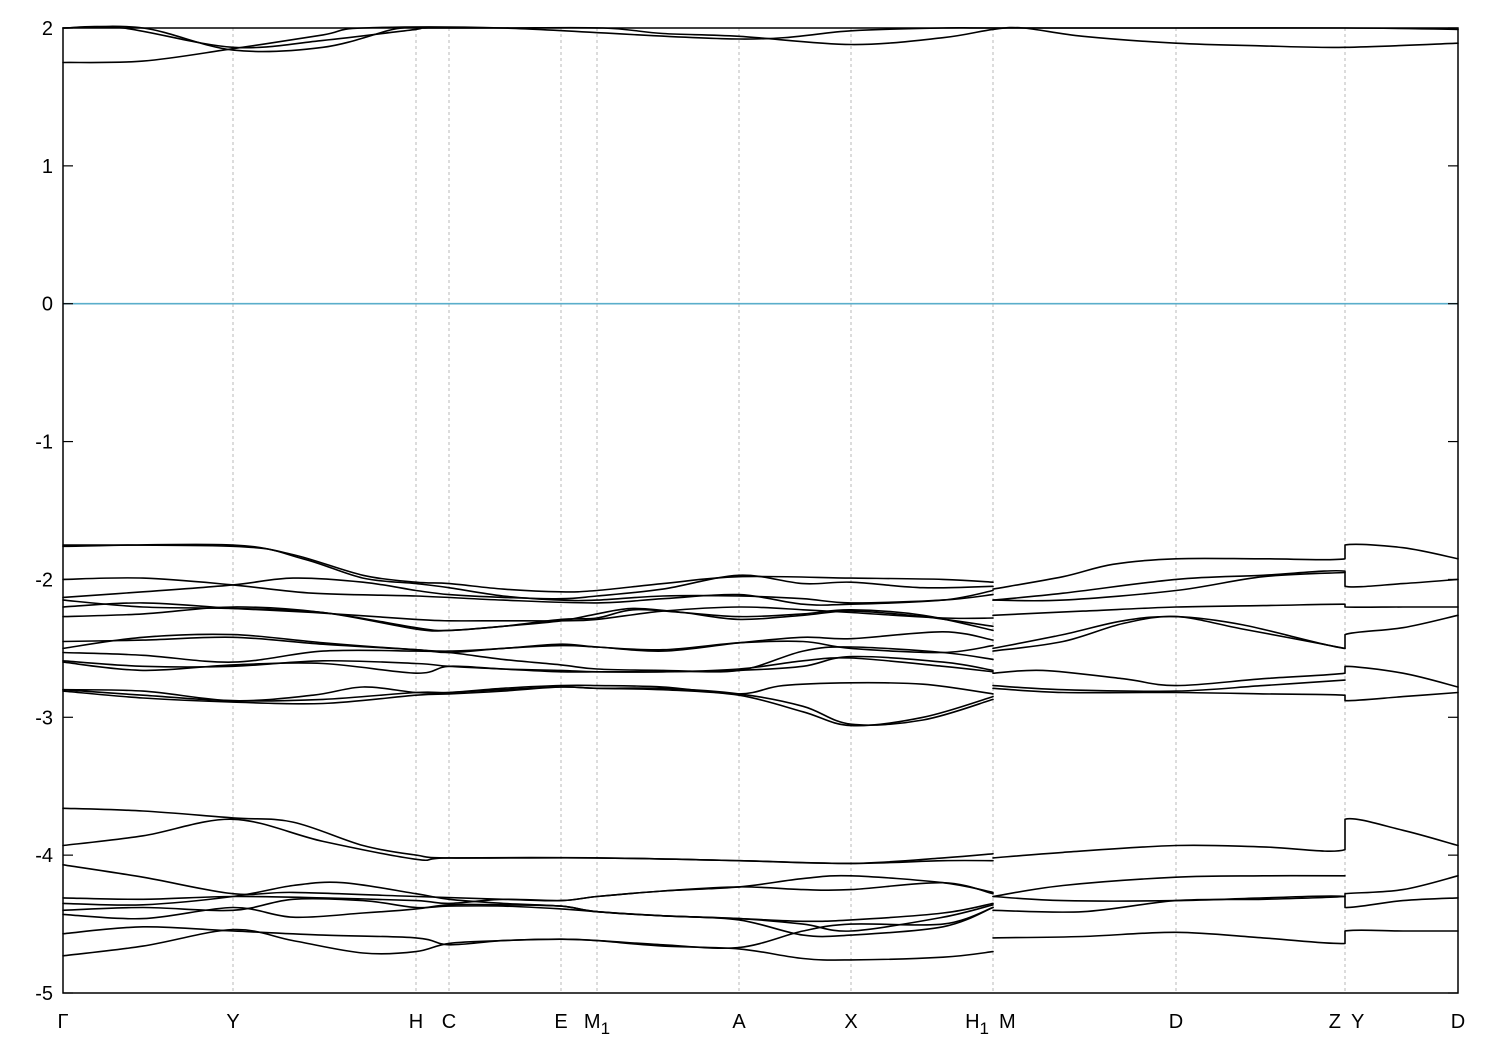 The image size is (1500, 1050). What do you see at coordinates (1357, 1022) in the screenshot?
I see `x-tick-label-12: Y` at bounding box center [1357, 1022].